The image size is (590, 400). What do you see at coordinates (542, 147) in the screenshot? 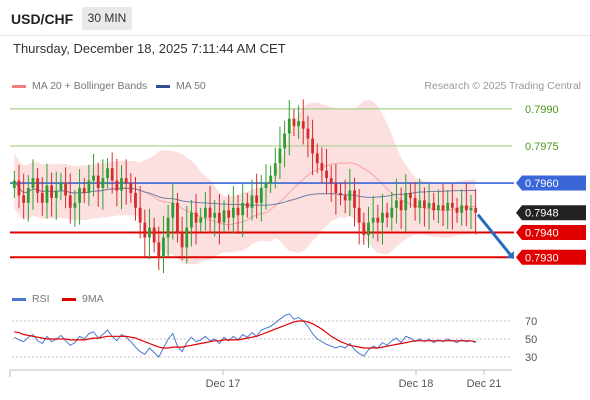
I see `level-label-0.7975: 0.7975` at bounding box center [542, 147].